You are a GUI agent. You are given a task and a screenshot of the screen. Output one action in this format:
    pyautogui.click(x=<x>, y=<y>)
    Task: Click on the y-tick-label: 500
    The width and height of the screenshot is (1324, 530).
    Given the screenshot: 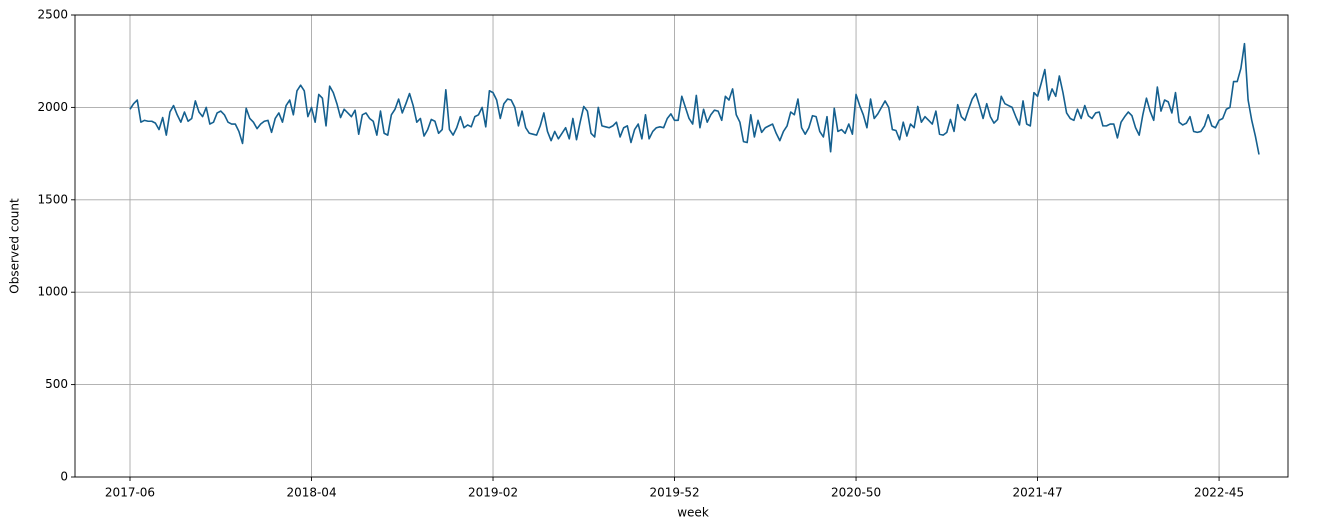 What is the action you would take?
    pyautogui.click(x=56, y=384)
    